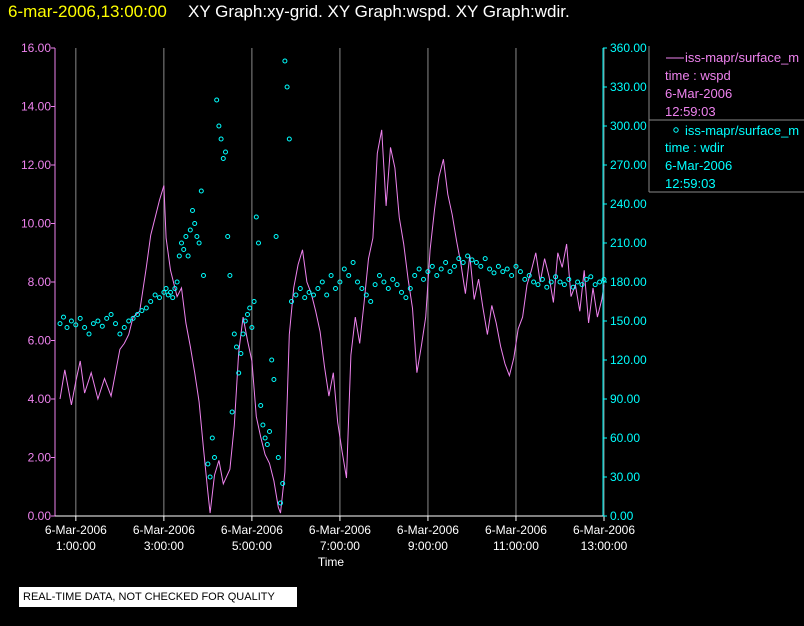 The width and height of the screenshot is (804, 626). Describe the element at coordinates (516, 546) in the screenshot. I see `x-tick-label-time: 11:00:00` at that location.